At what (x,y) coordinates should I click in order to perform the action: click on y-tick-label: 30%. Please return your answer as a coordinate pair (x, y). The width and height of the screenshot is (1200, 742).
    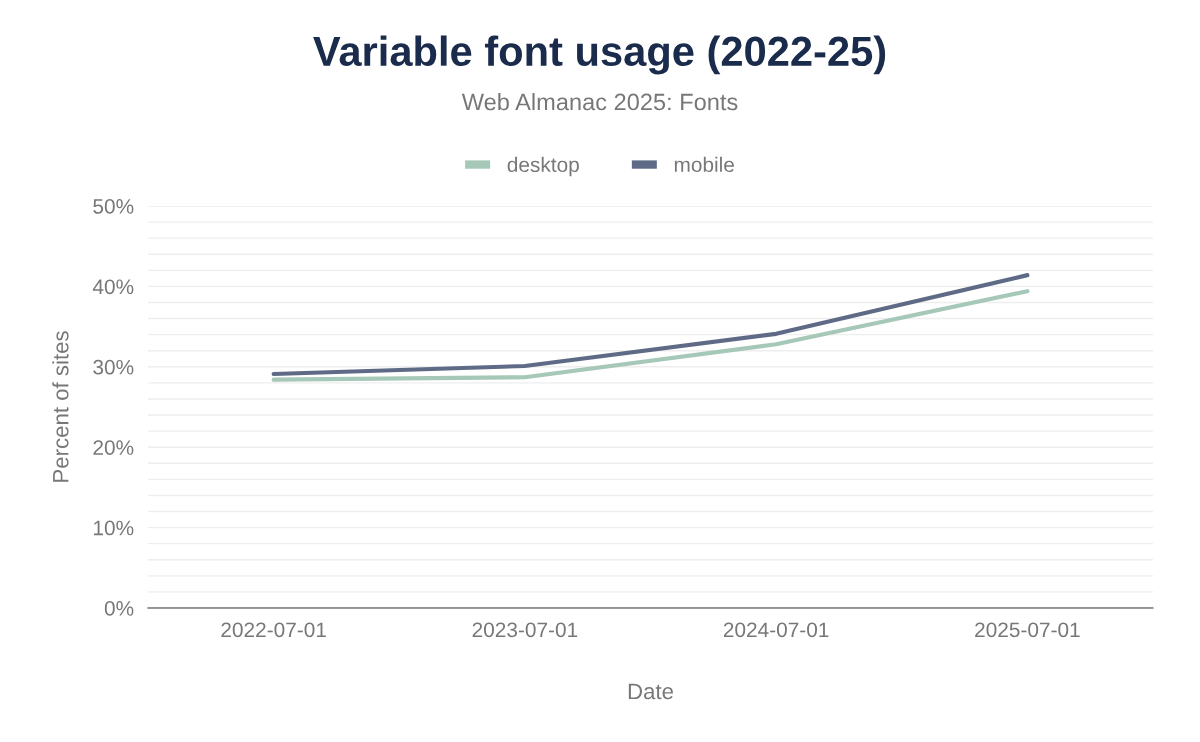
    Looking at the image, I should click on (113, 367).